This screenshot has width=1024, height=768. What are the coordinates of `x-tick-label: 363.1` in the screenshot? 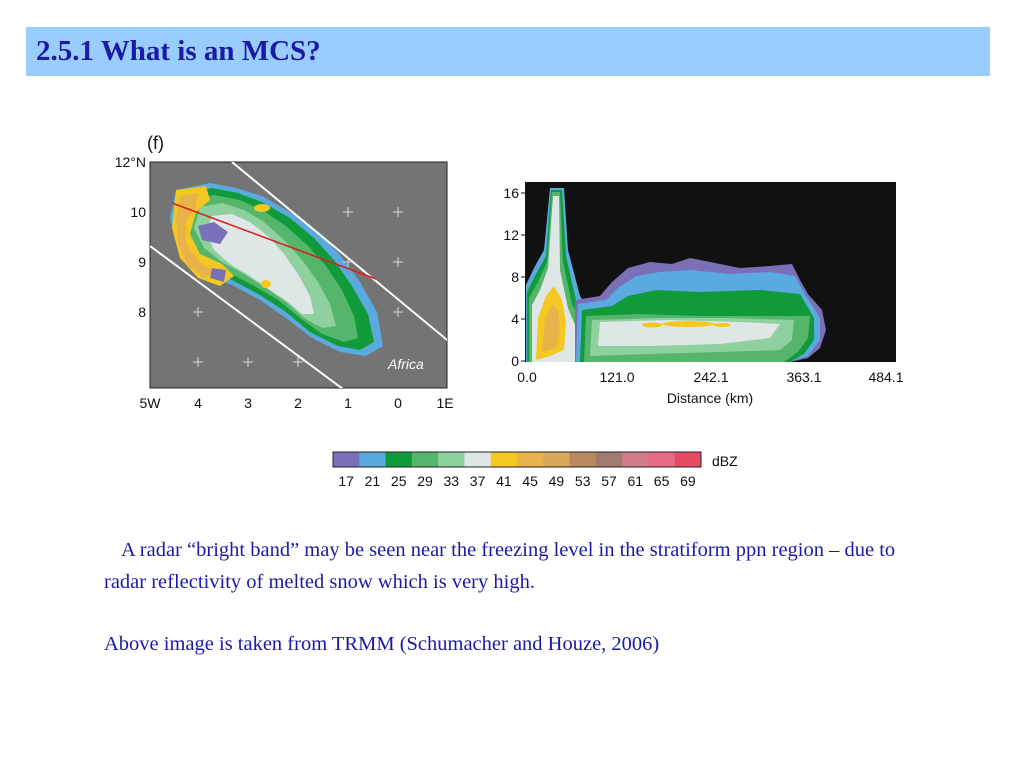 It's located at (803, 377).